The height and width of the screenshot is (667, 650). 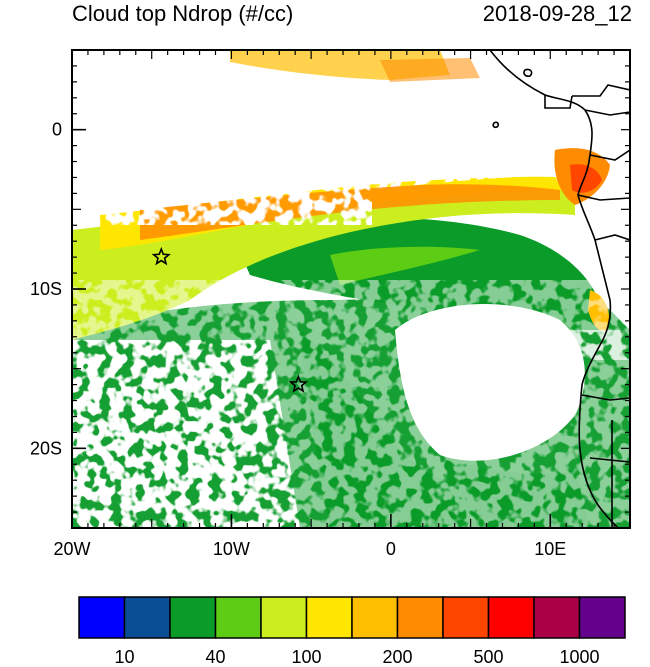 I want to click on x-tick-label: 10E, so click(x=550, y=549).